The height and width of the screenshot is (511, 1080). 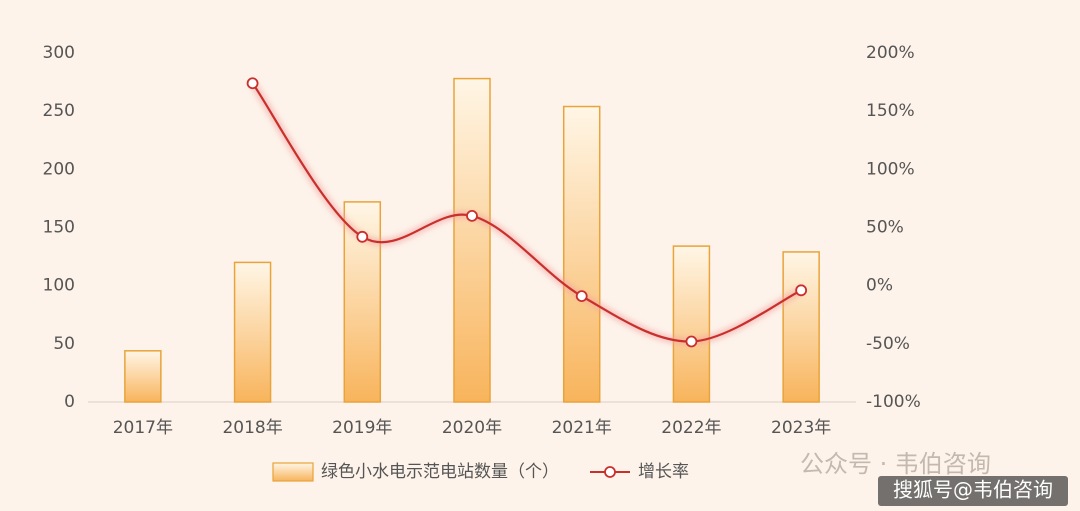 I want to click on y-tick-label: 300, so click(x=59, y=53).